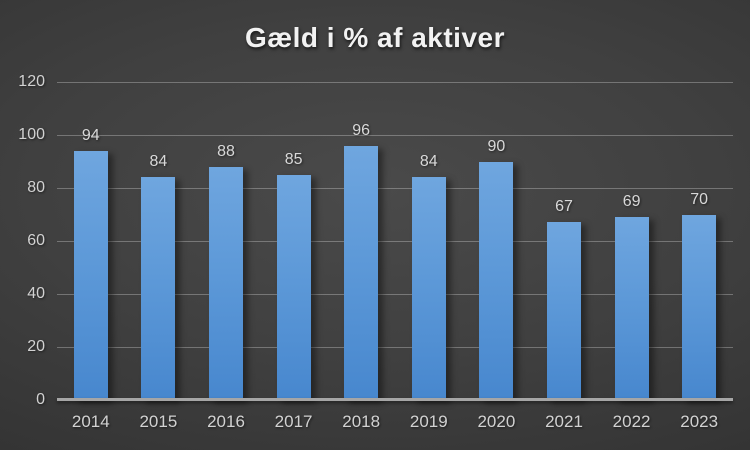 Image resolution: width=750 pixels, height=450 pixels. Describe the element at coordinates (226, 421) in the screenshot. I see `x-tick-label: 2016` at that location.